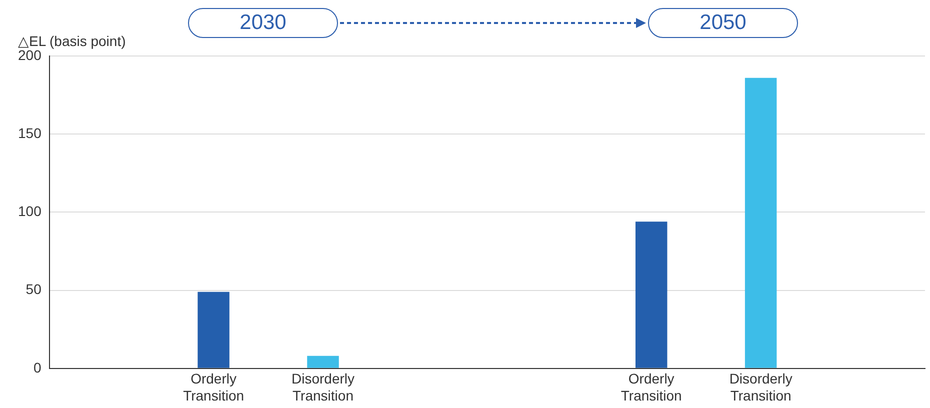 The image size is (930, 408). Describe the element at coordinates (30, 54) in the screenshot. I see `y-tick-label: 200` at that location.